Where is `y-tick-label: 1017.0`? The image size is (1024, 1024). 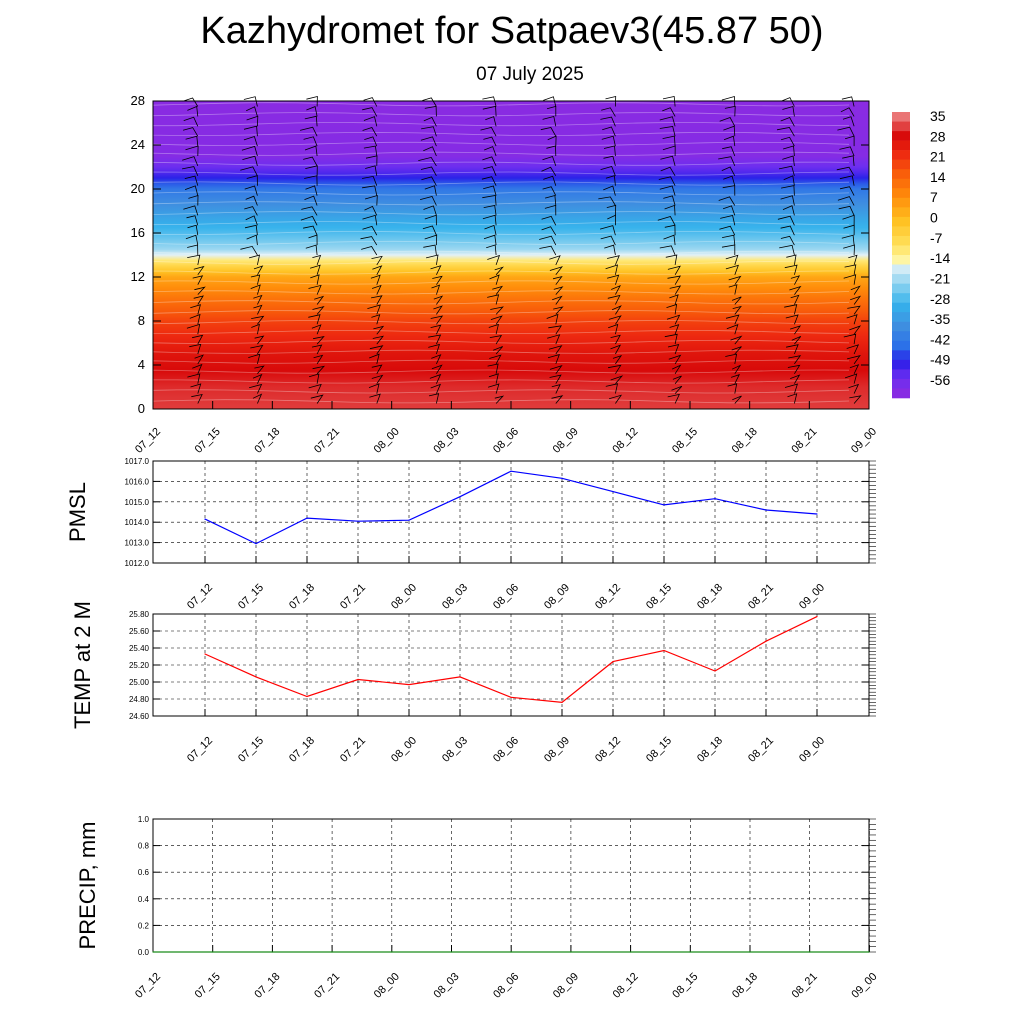
y-tick-label: 1017.0 is located at coordinates (137, 461).